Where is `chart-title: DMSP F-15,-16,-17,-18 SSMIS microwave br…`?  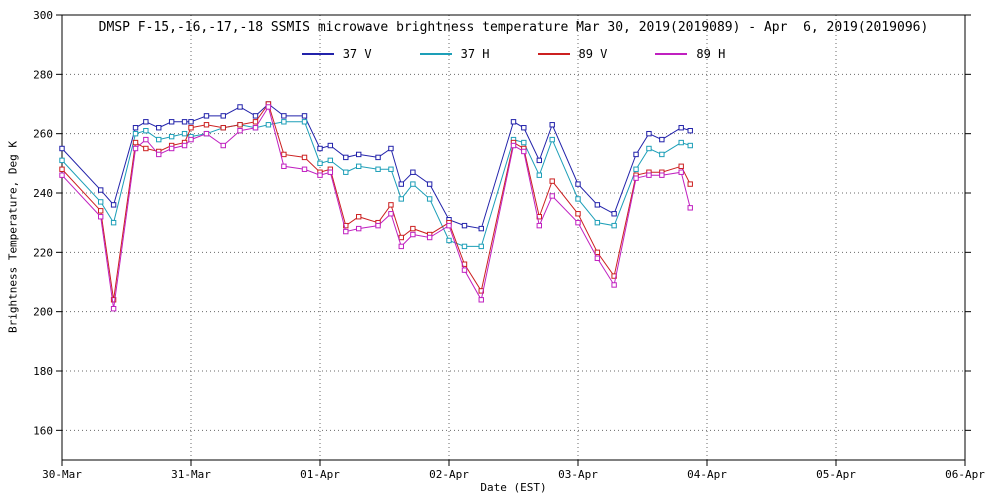
chart-title: DMSP F-15,-16,-17,-18 SSMIS microwave br… is located at coordinates (513, 27).